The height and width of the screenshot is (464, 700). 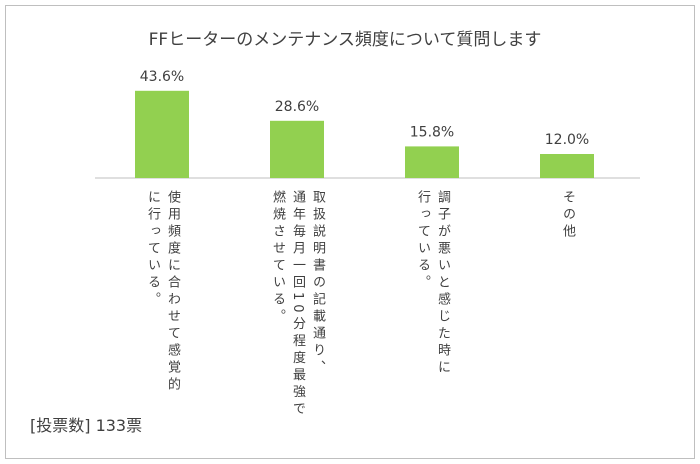 I want to click on value-label: 28.6%, so click(x=297, y=107).